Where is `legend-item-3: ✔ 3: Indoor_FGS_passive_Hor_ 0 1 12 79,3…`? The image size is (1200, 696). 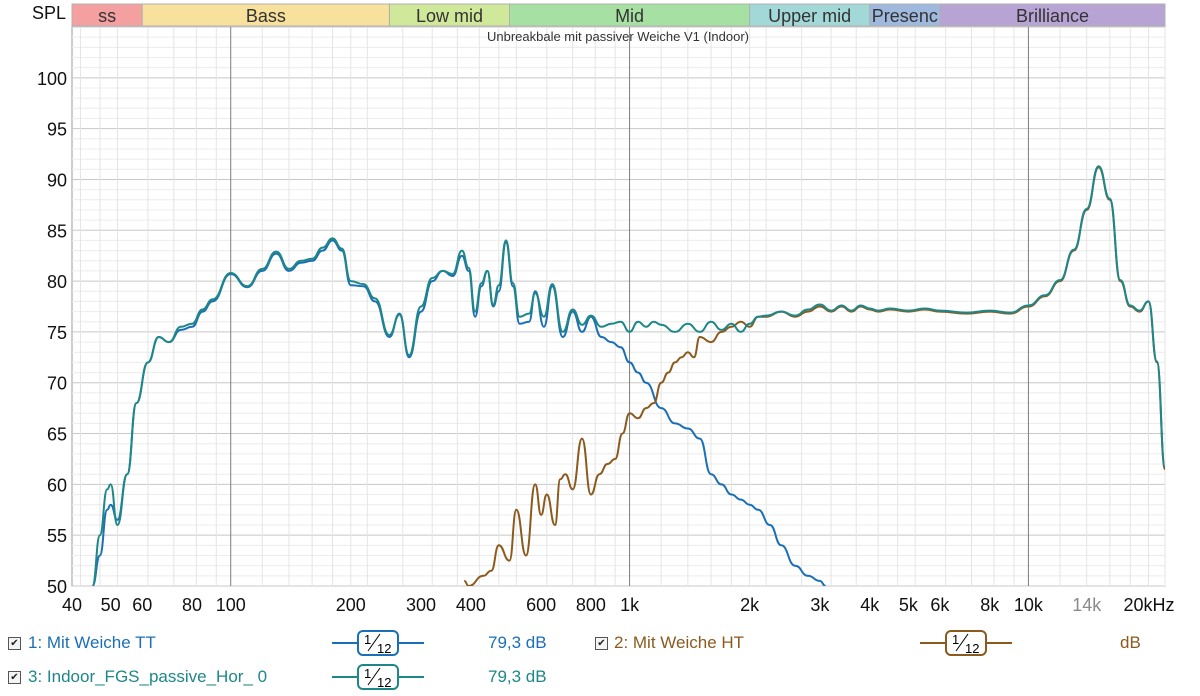
legend-item-3: ✔ 3: Indoor_FGS_passive_Hor_ 0 1 12 79,3… is located at coordinates (600, 677).